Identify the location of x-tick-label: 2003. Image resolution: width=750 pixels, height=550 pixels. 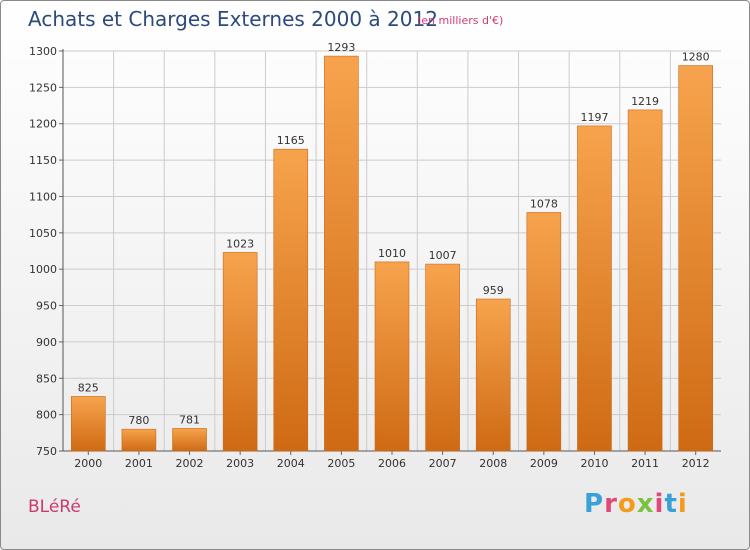
(240, 463).